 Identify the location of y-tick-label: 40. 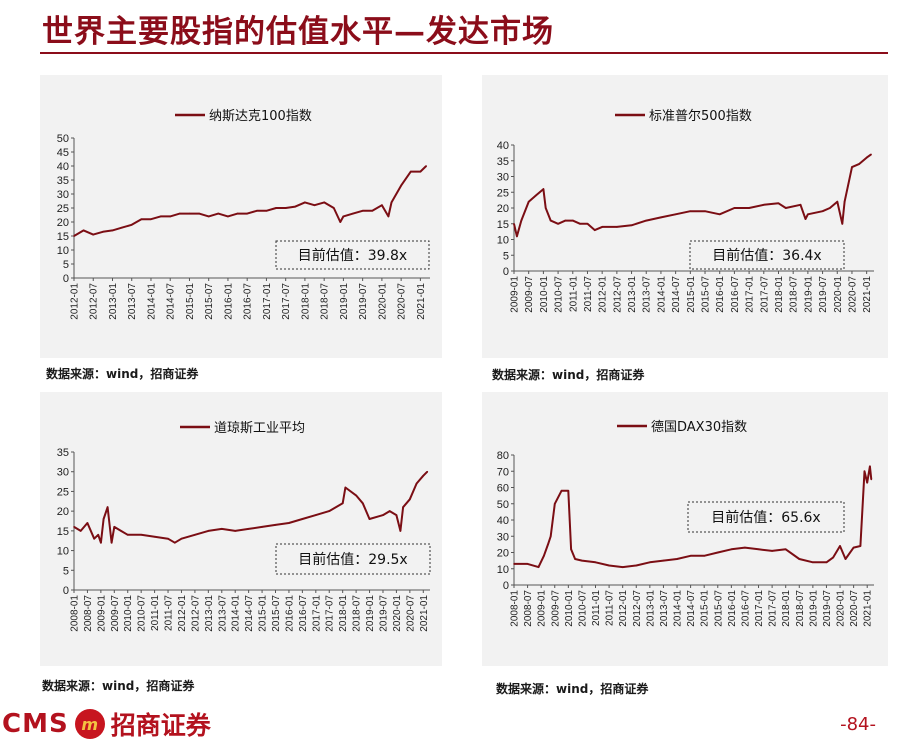
(63, 167).